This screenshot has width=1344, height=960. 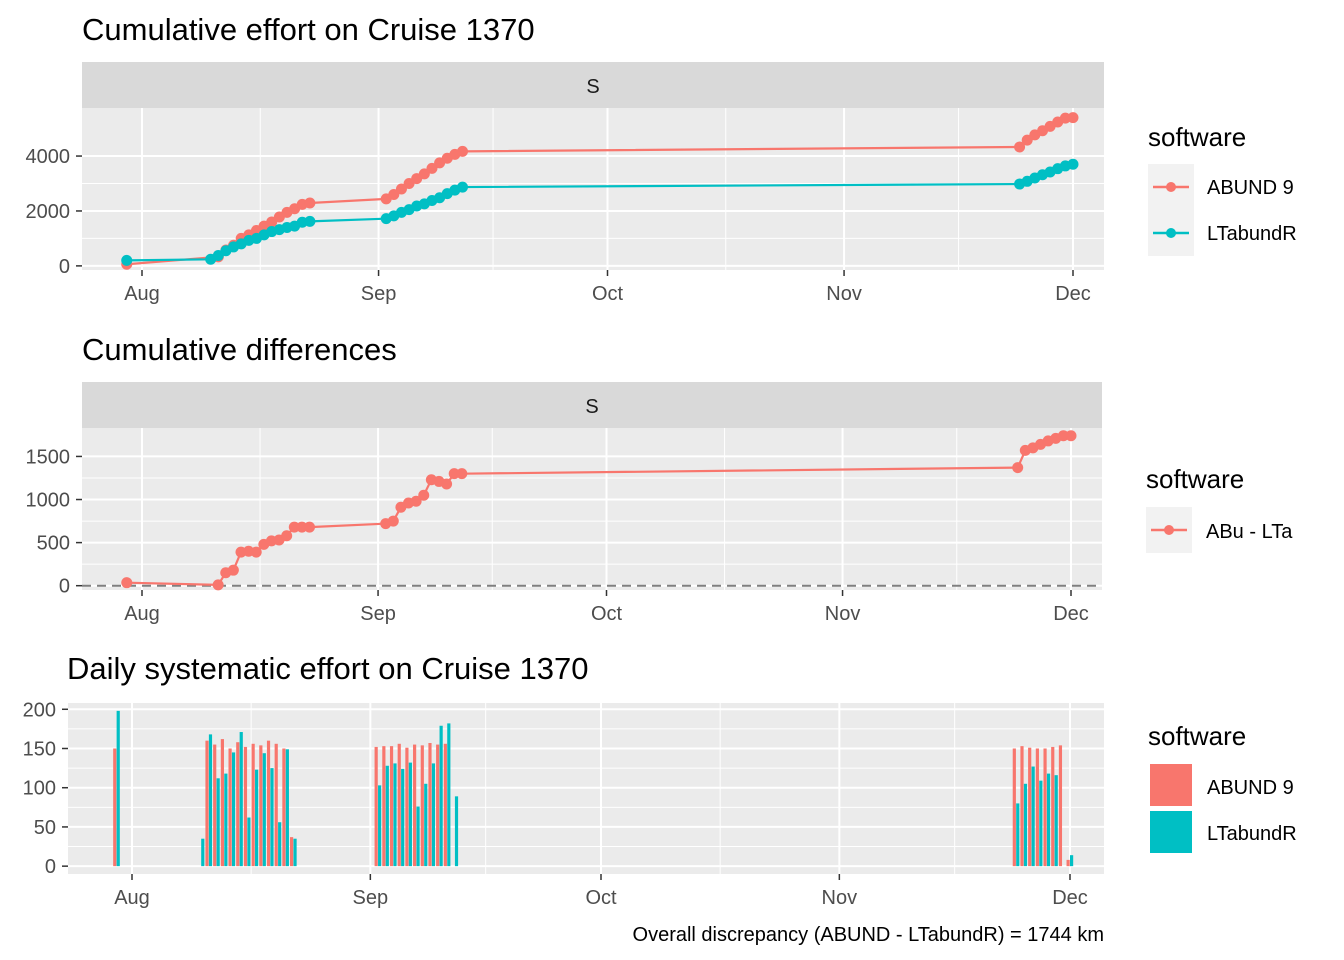 I want to click on legend-key-ltabundr-point, so click(x=1171, y=233).